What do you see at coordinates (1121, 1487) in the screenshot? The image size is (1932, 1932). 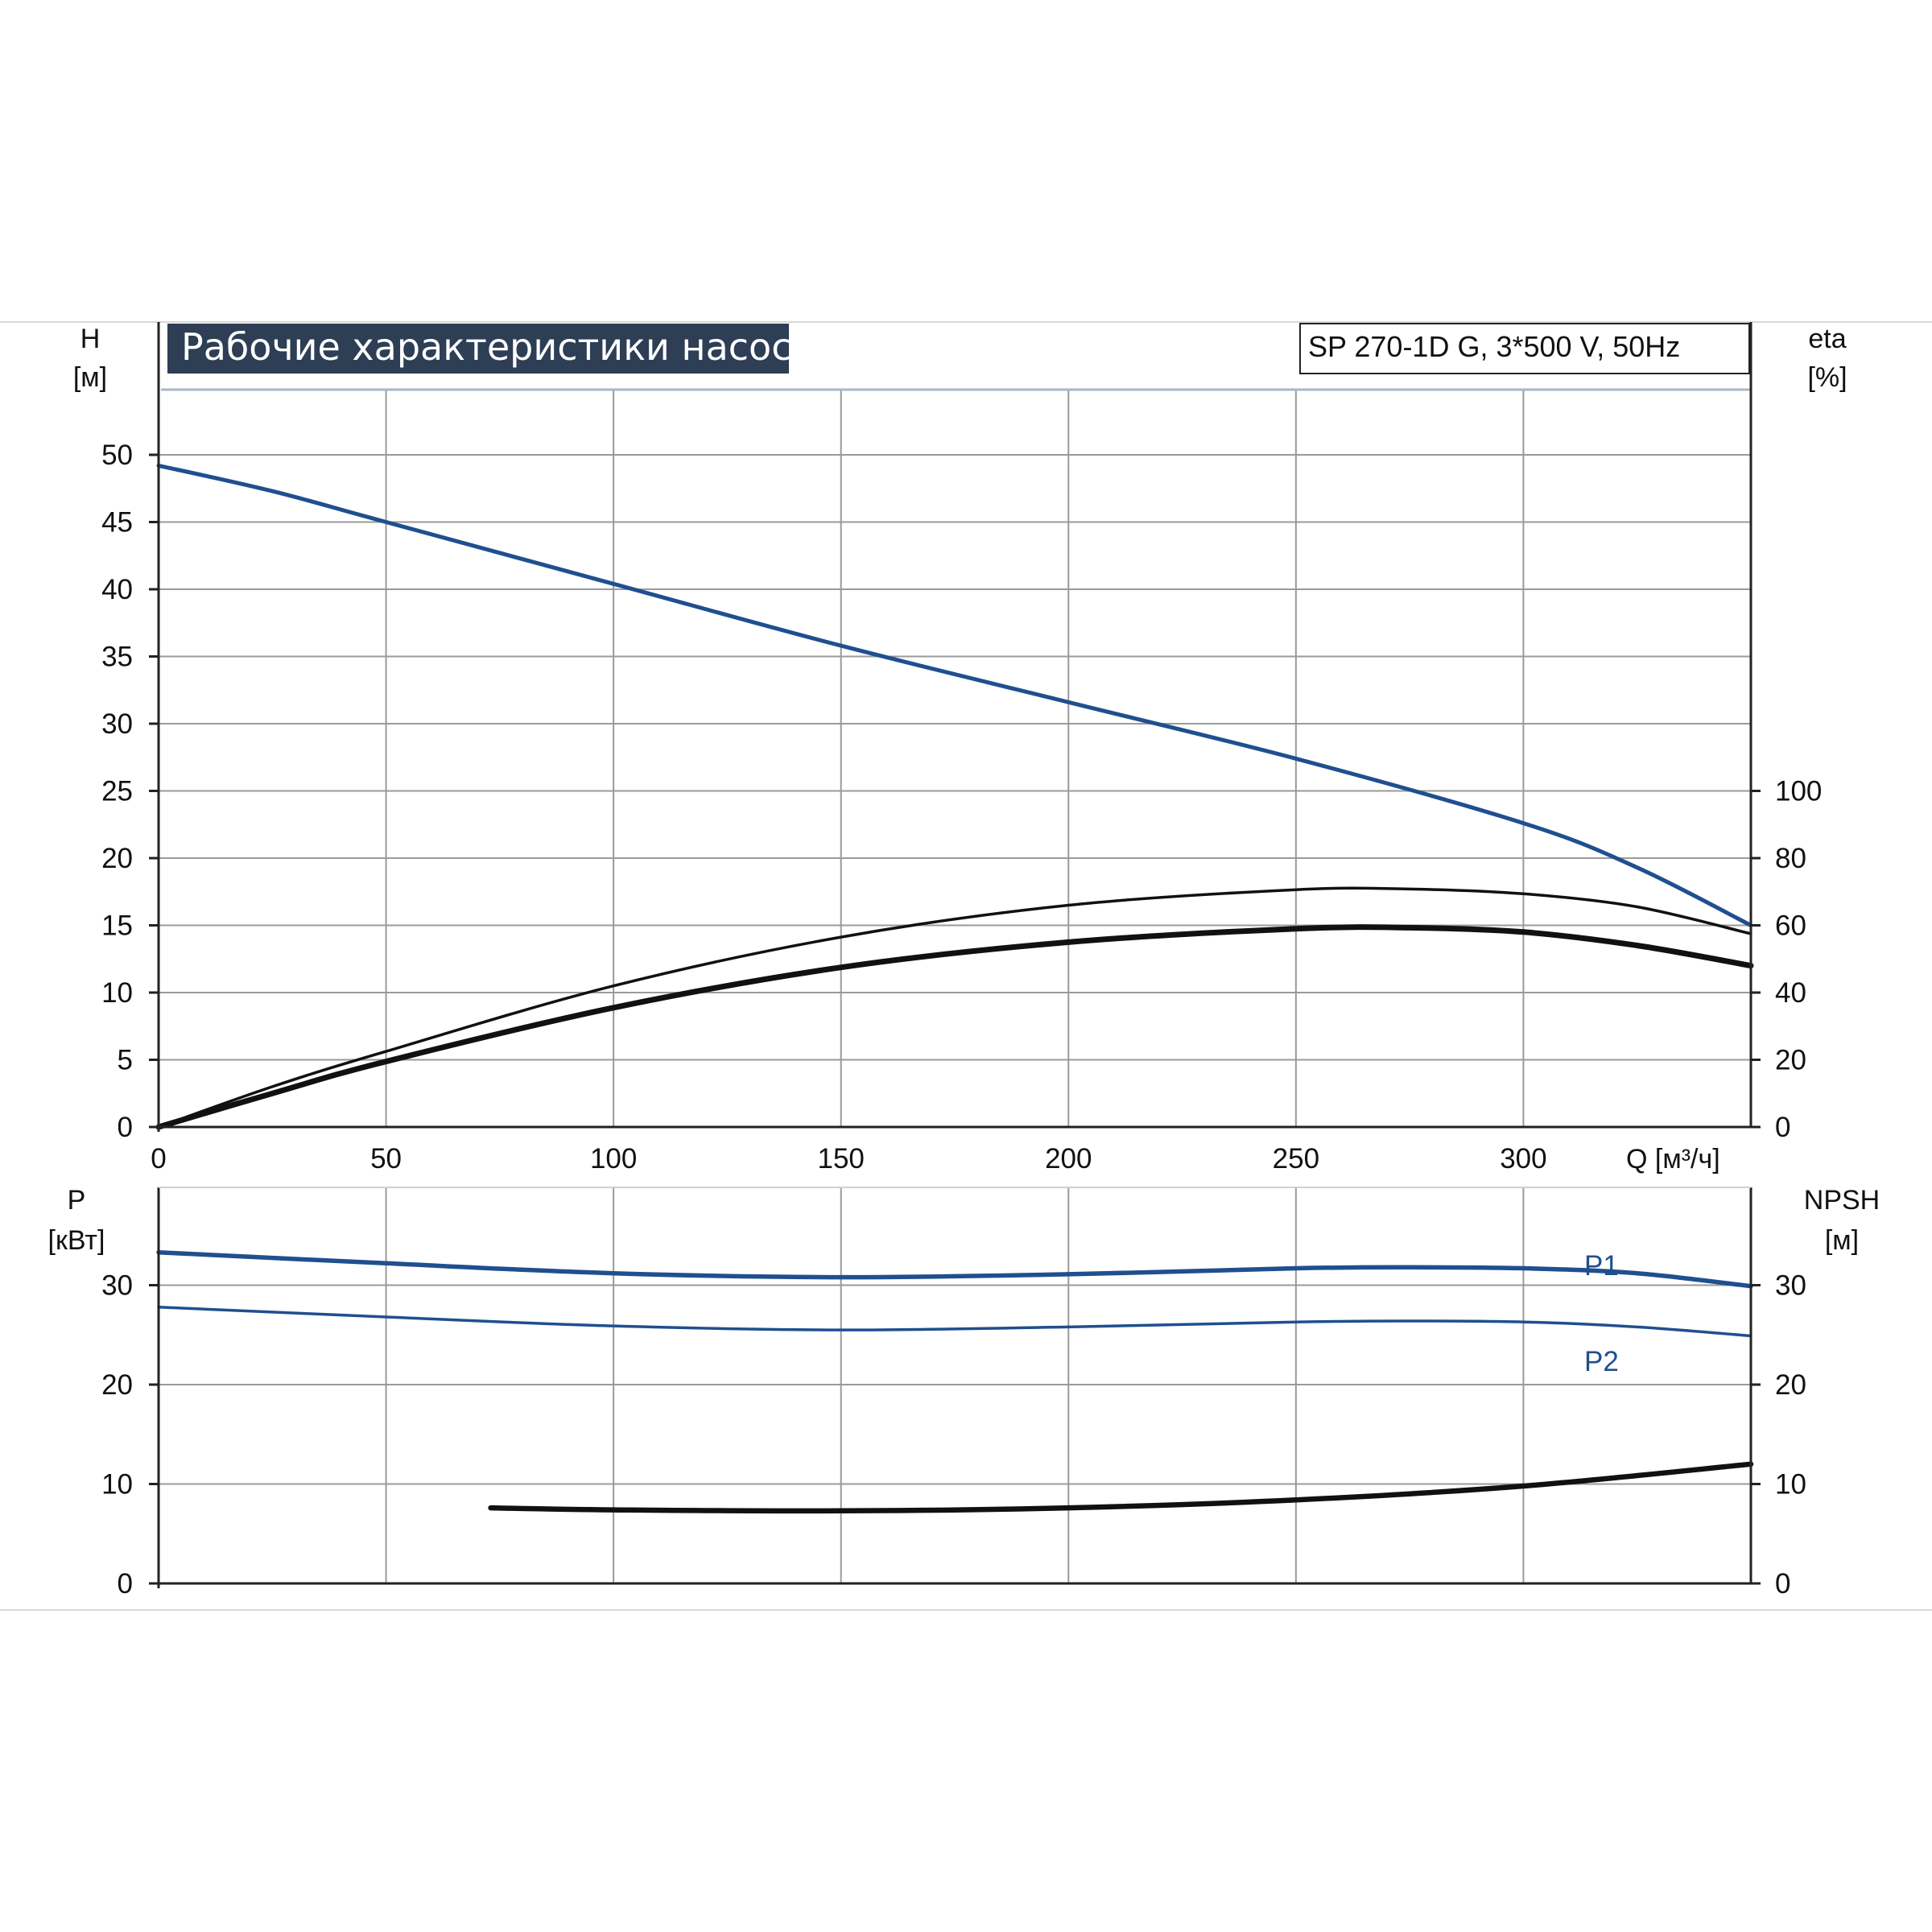 I see `npsh-curve` at bounding box center [1121, 1487].